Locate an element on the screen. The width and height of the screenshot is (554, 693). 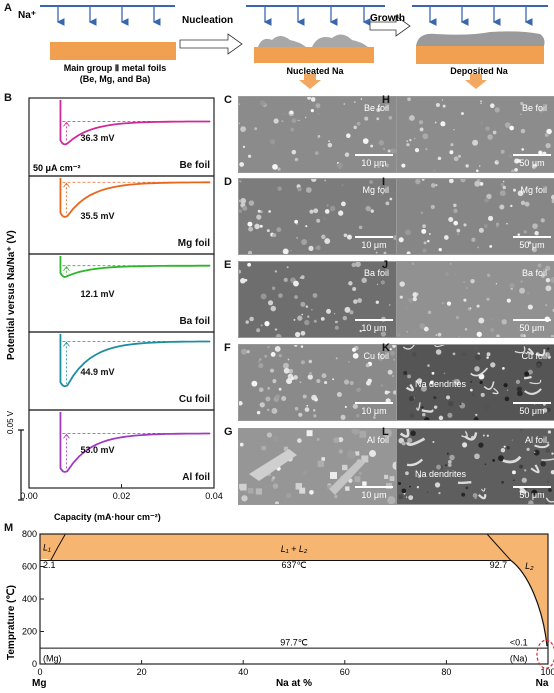
na-flux-arrows is located at coordinates (108, 16).